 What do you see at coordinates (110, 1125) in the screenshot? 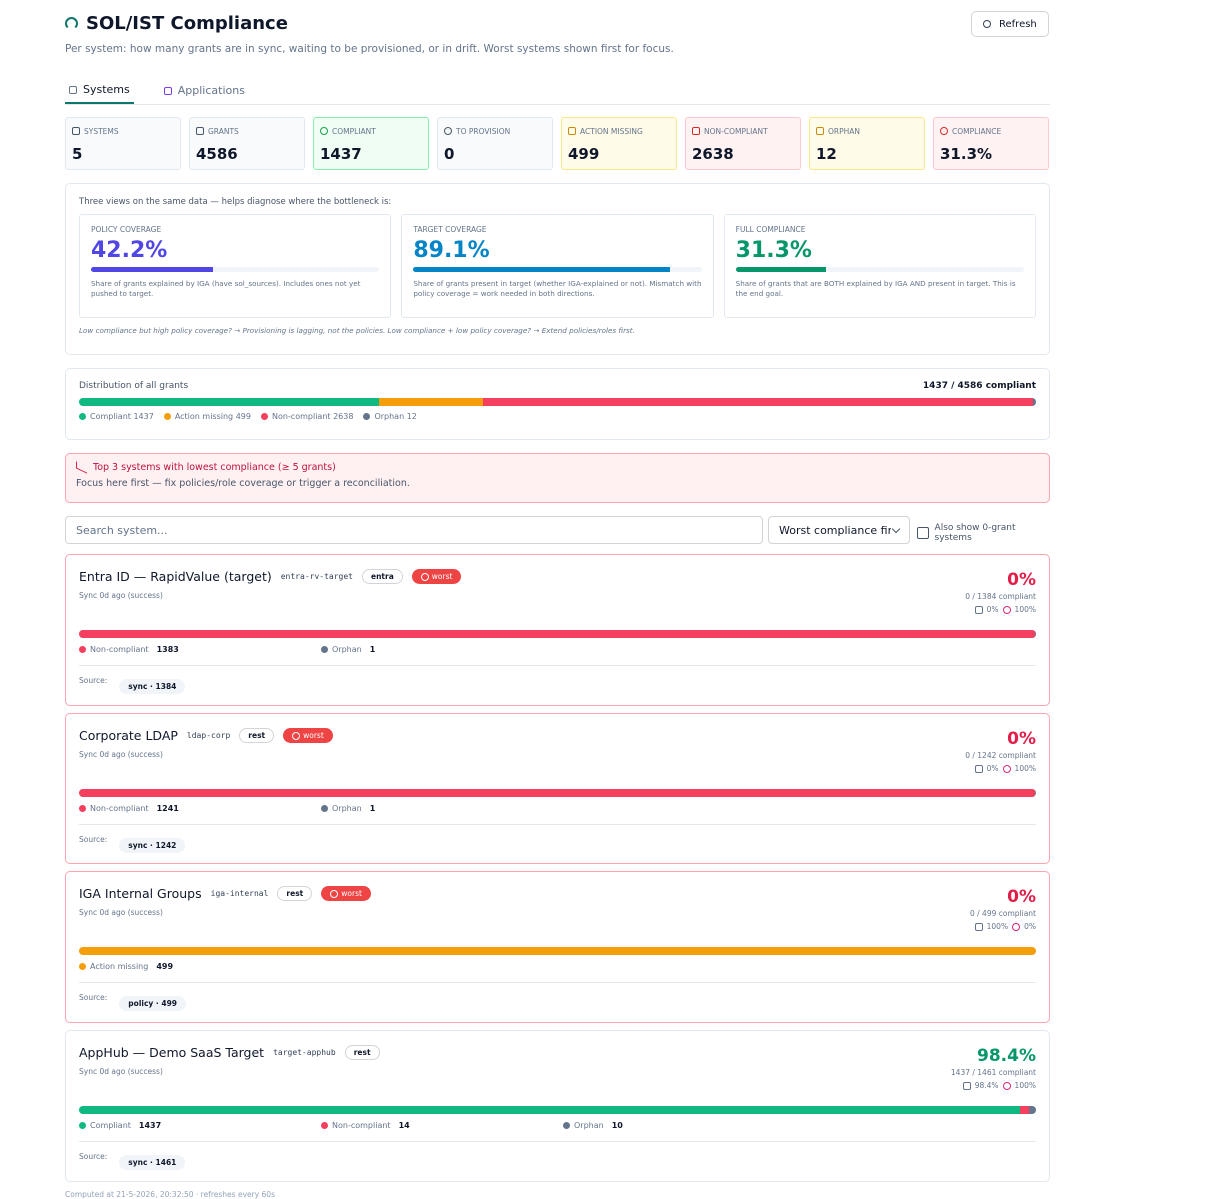
I see `legend-name: Compliant` at bounding box center [110, 1125].